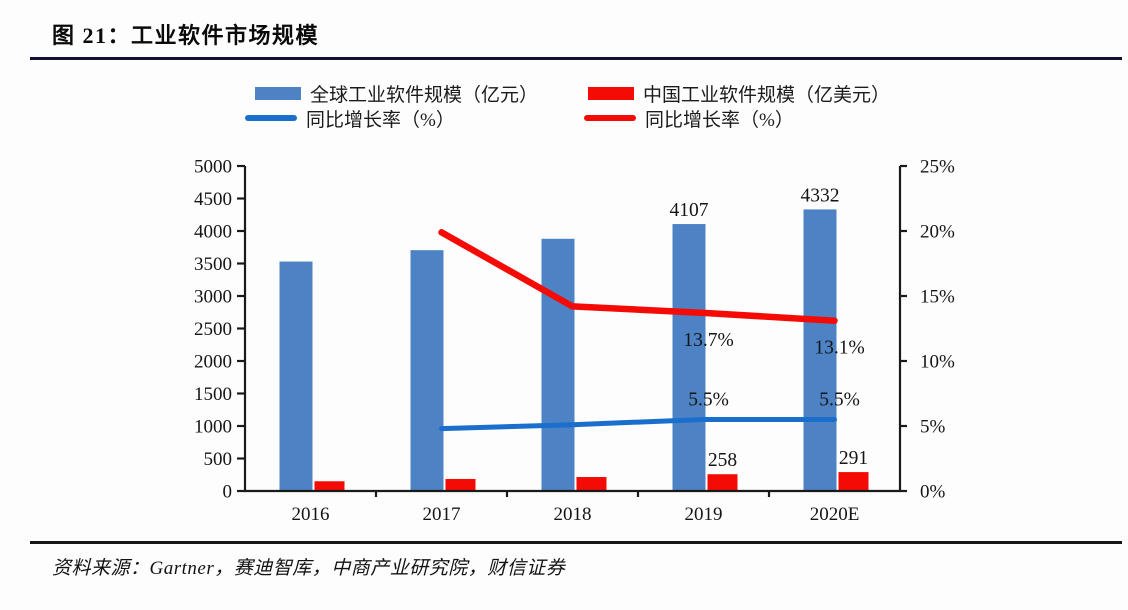 This screenshot has height=610, width=1128. Describe the element at coordinates (853, 481) in the screenshot. I see `bar-china-2020E` at that location.